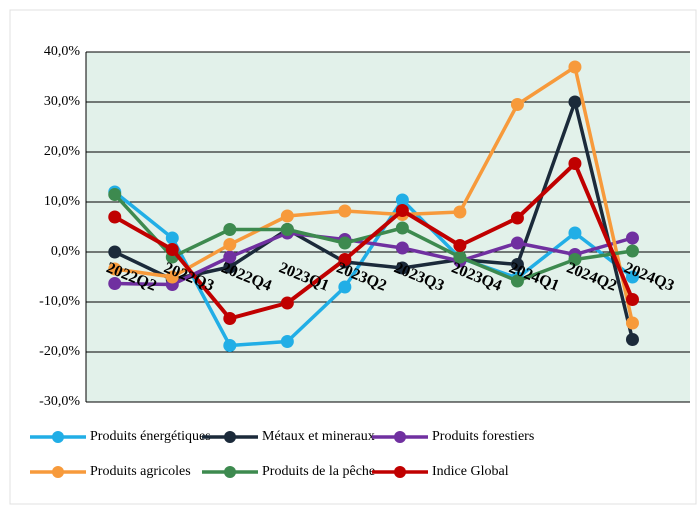 This screenshot has width=697, height=506. What do you see at coordinates (62, 151) in the screenshot?
I see `y-tick-label: 20,0%` at bounding box center [62, 151].